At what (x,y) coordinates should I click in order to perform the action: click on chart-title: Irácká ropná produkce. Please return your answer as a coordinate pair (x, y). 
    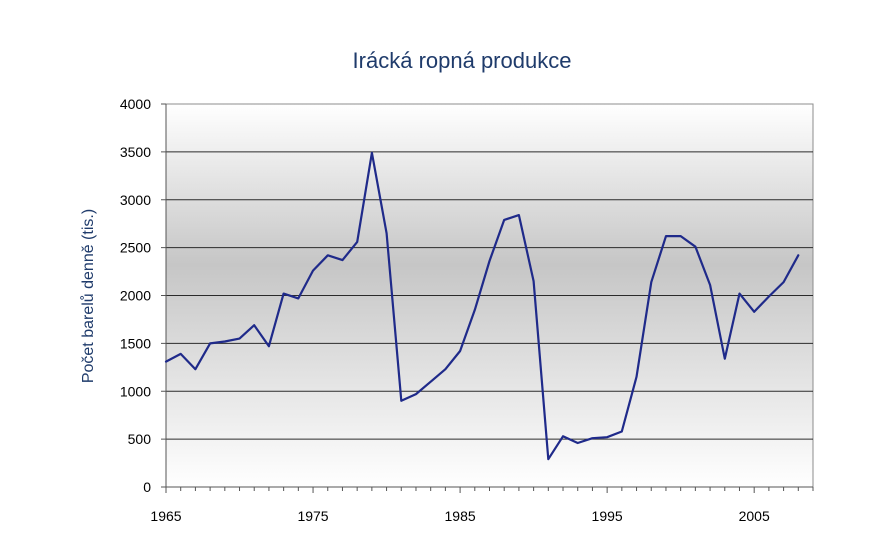
    Looking at the image, I should click on (462, 60).